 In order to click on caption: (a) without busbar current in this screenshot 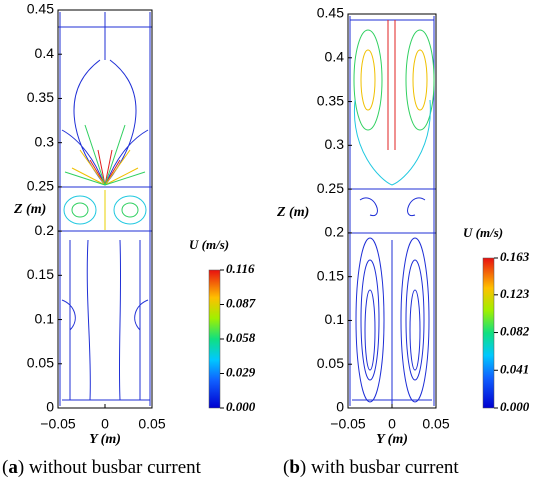, I will do `click(102, 467)`.